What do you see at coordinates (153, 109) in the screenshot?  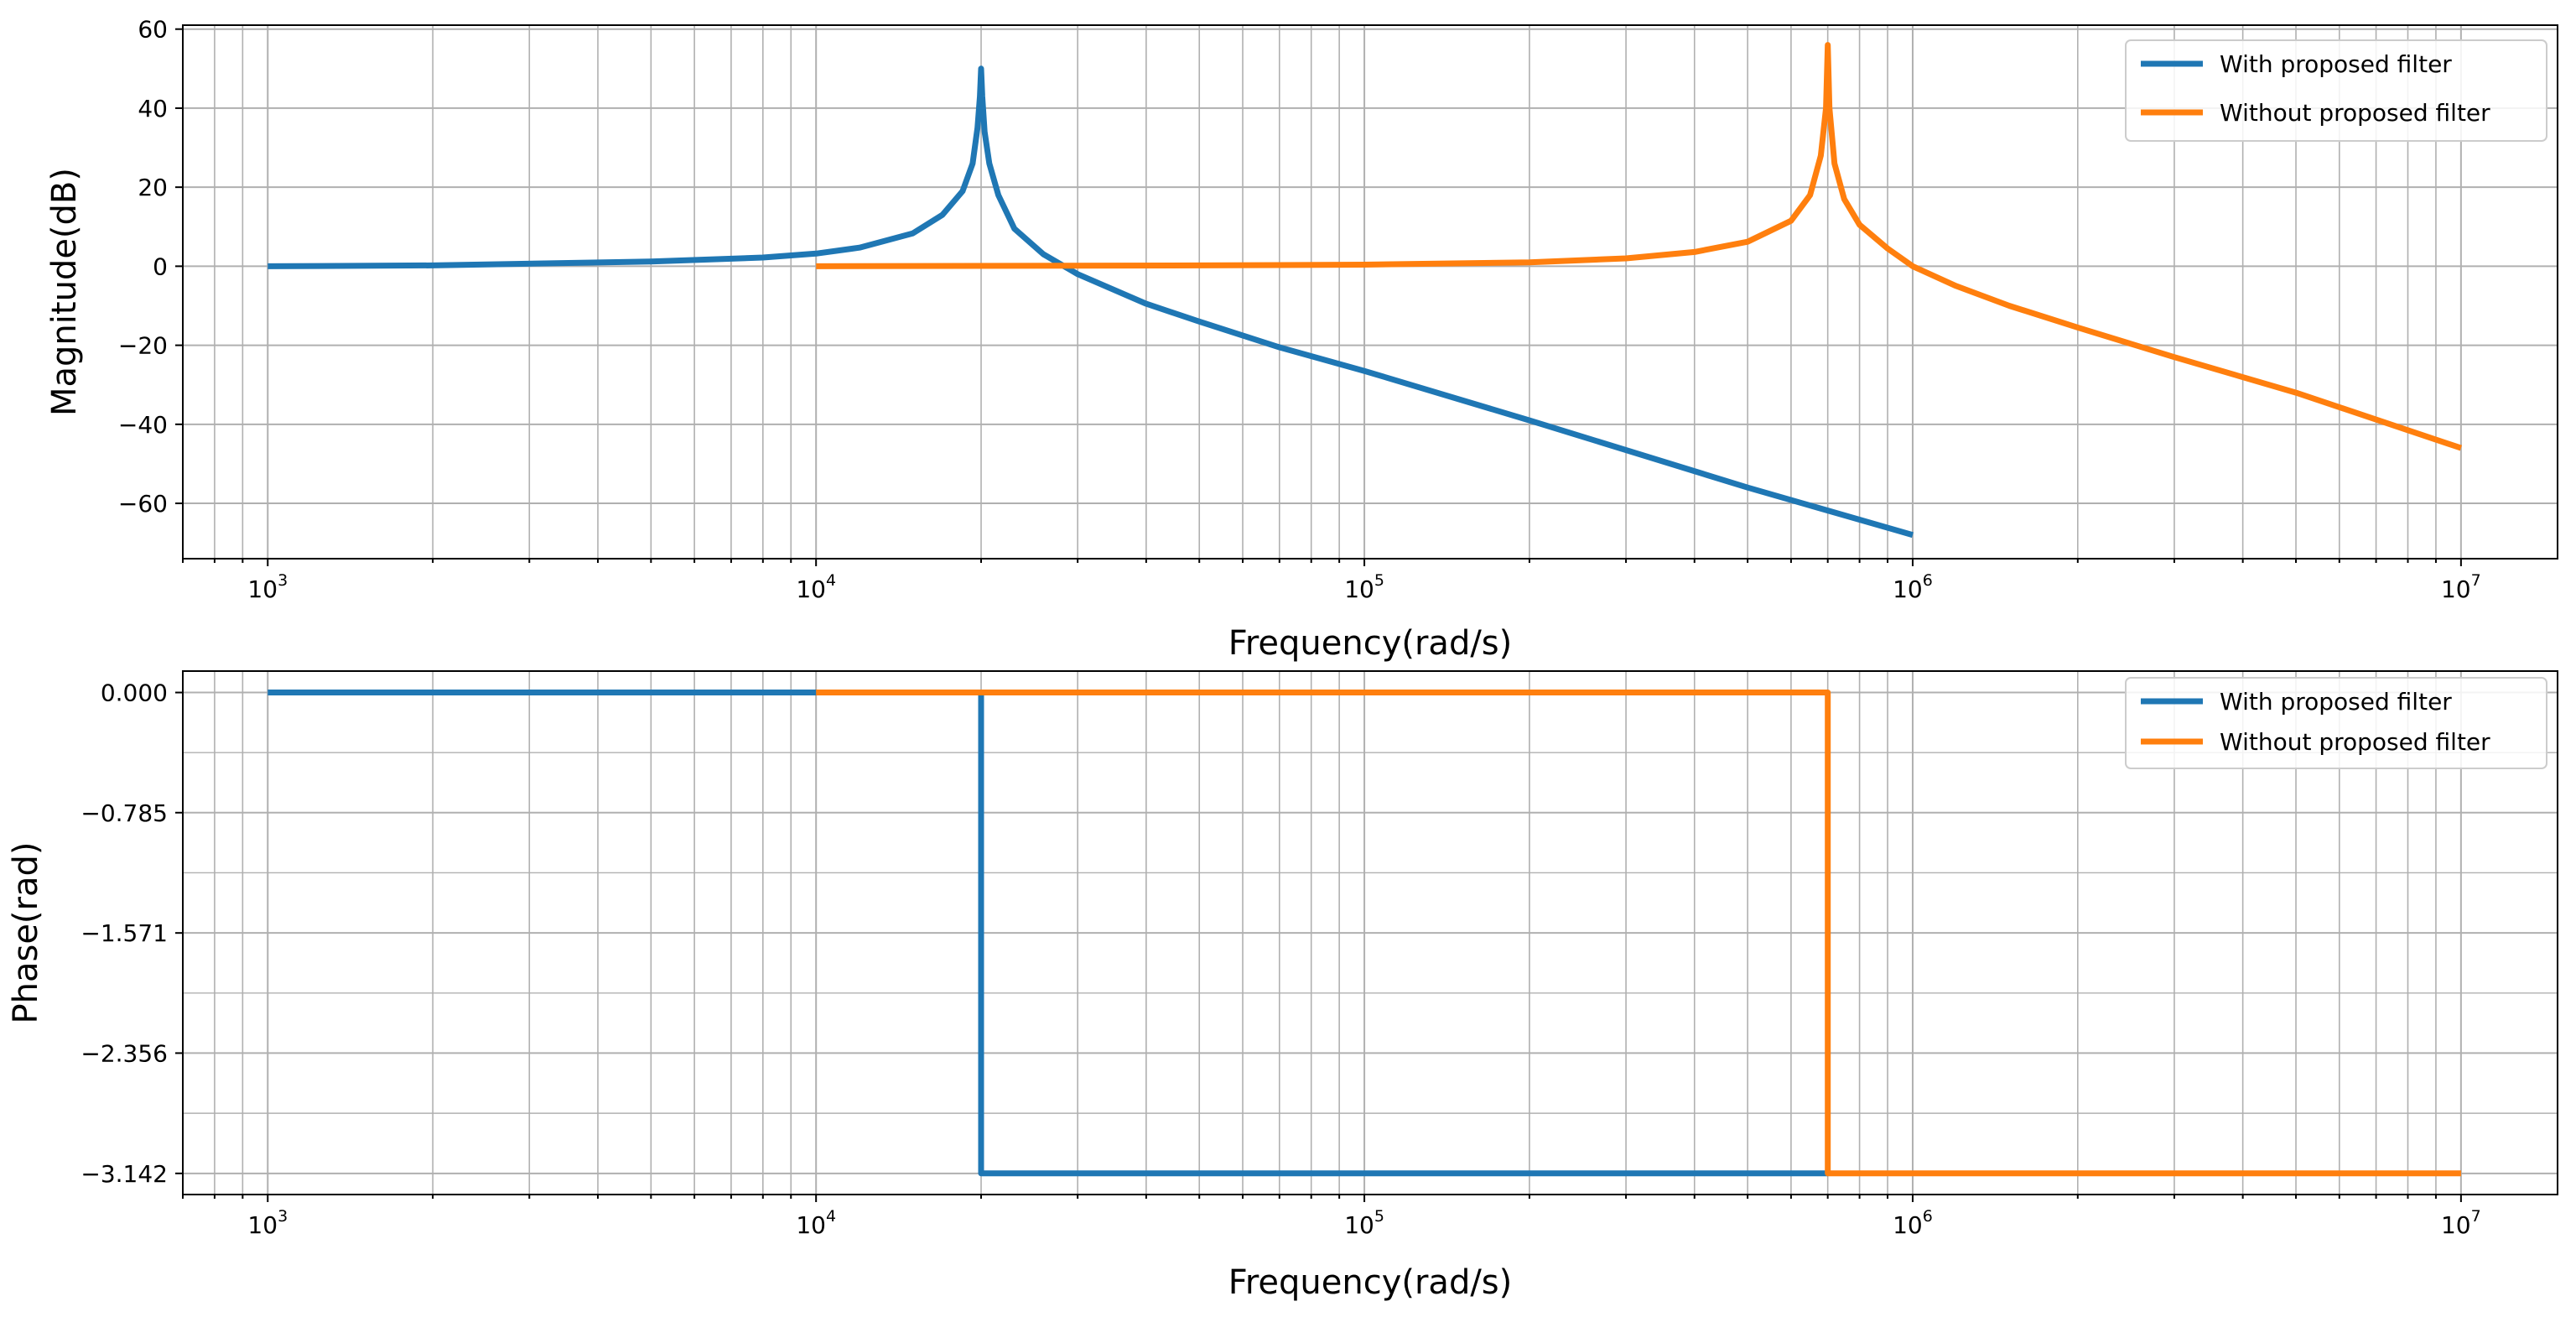 I see `y-tick-label: 40` at bounding box center [153, 109].